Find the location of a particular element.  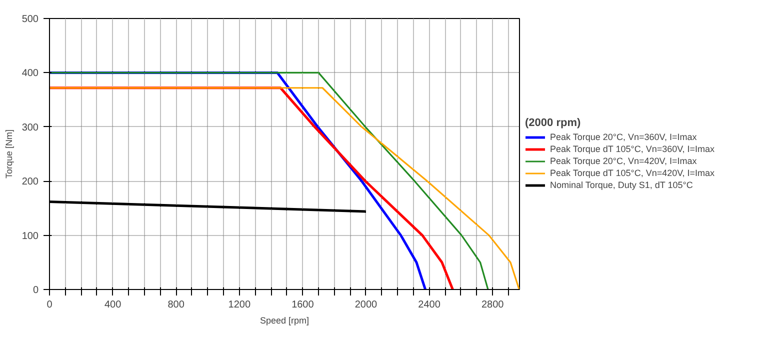

legend-title: (2000 rpm) is located at coordinates (553, 122).